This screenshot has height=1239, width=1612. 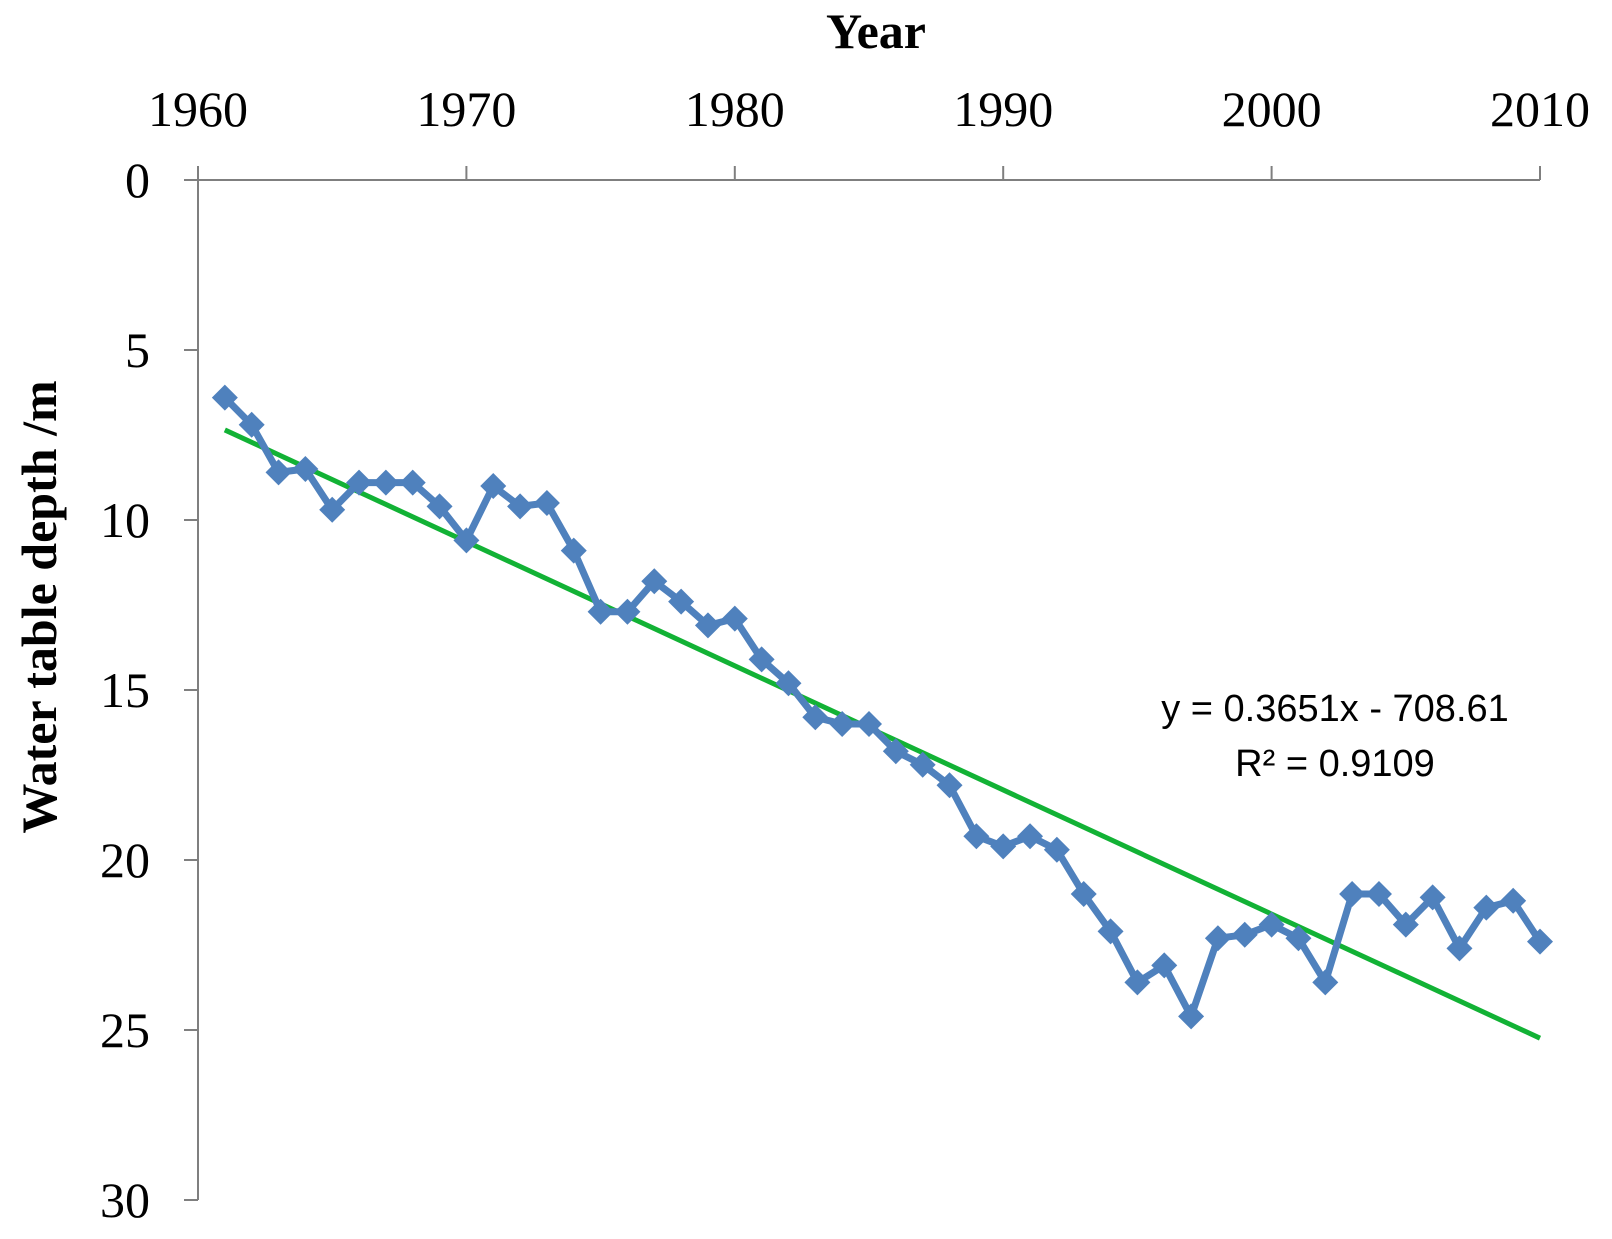 I want to click on x-tick-label: 1980, so click(x=735, y=109).